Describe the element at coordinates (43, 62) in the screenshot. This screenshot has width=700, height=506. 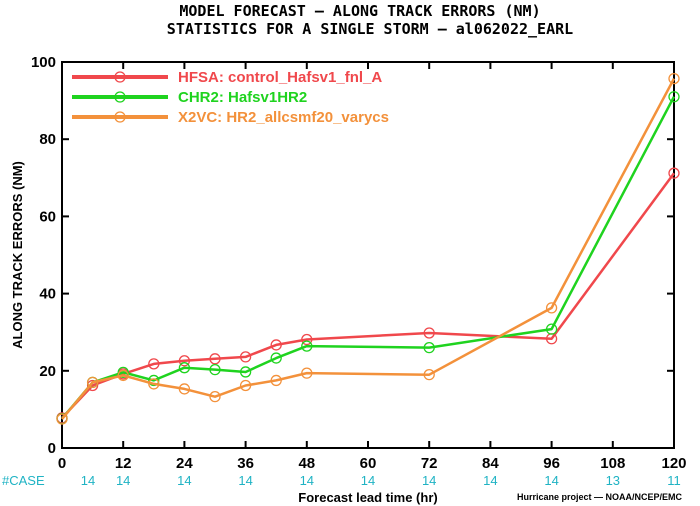
I see `y-tick-label: 100` at that location.